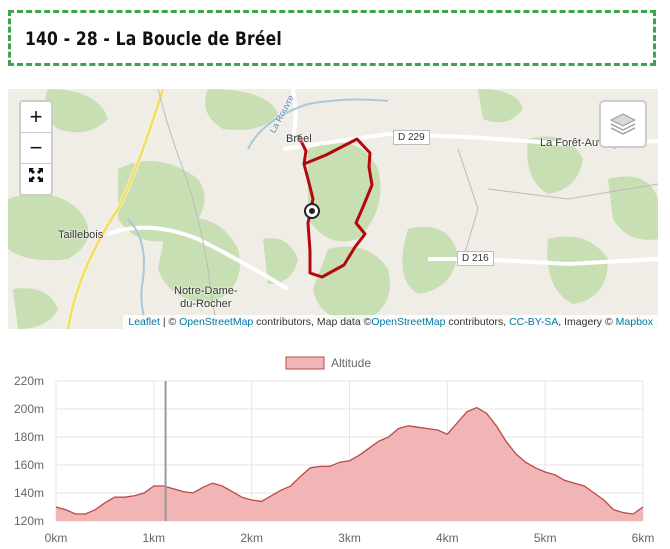 The width and height of the screenshot is (670, 549). Describe the element at coordinates (545, 538) in the screenshot. I see `x-tick-label: 5km` at that location.